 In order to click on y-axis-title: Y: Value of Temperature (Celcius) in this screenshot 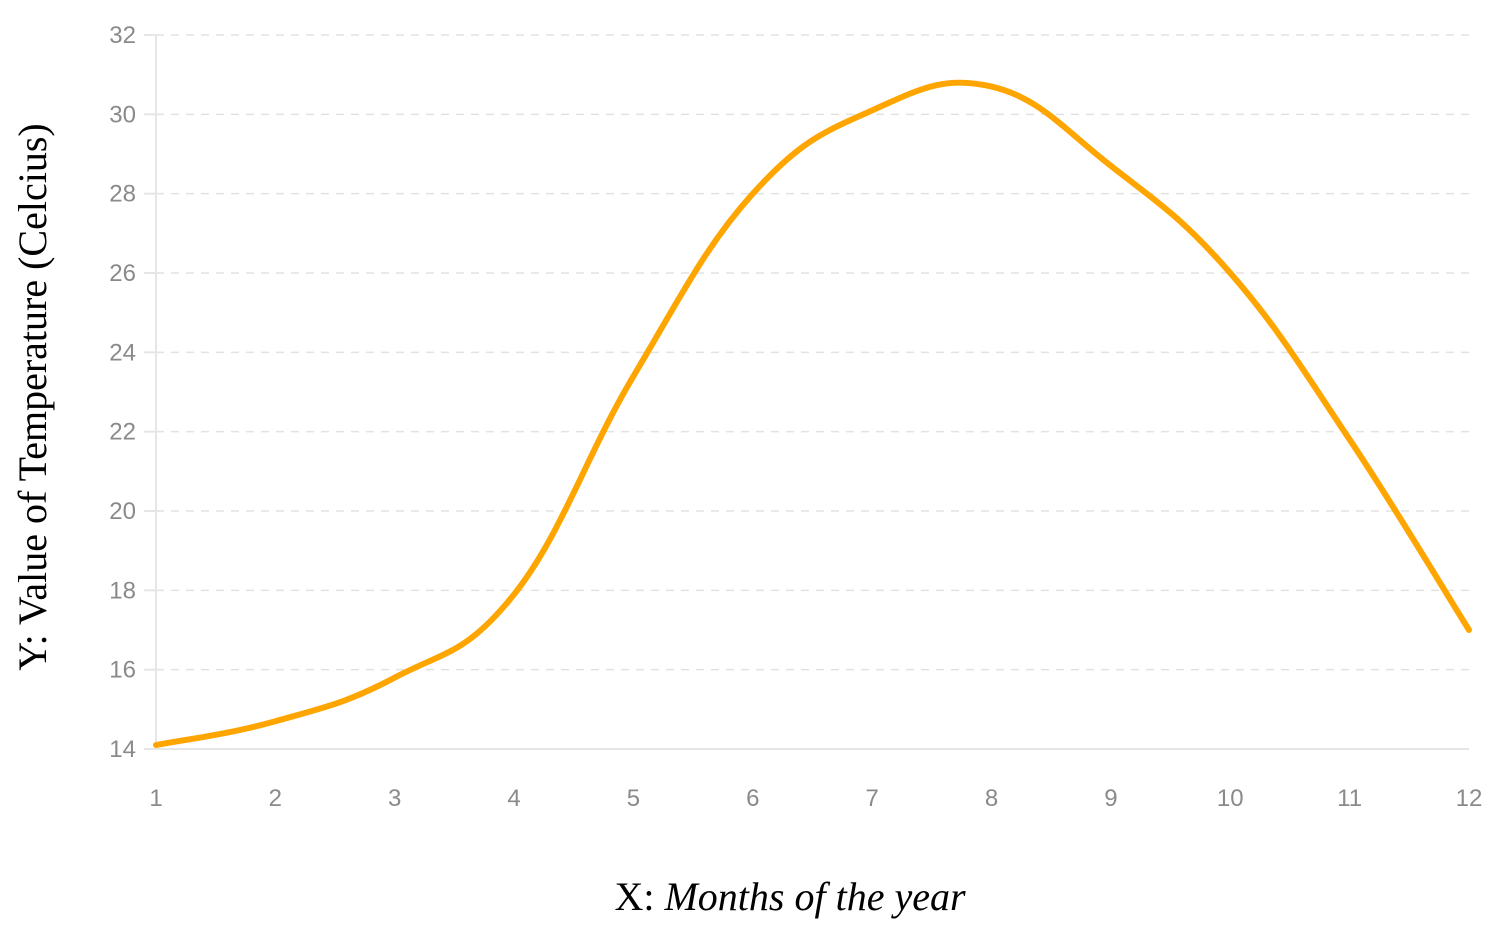, I will do `click(32, 396)`.